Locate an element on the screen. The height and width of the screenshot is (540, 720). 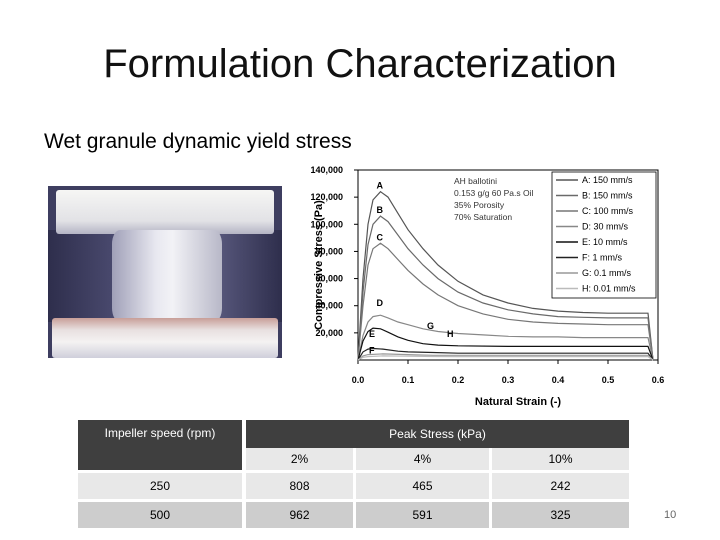
x-tick-label: 0.2 is located at coordinates (458, 380).